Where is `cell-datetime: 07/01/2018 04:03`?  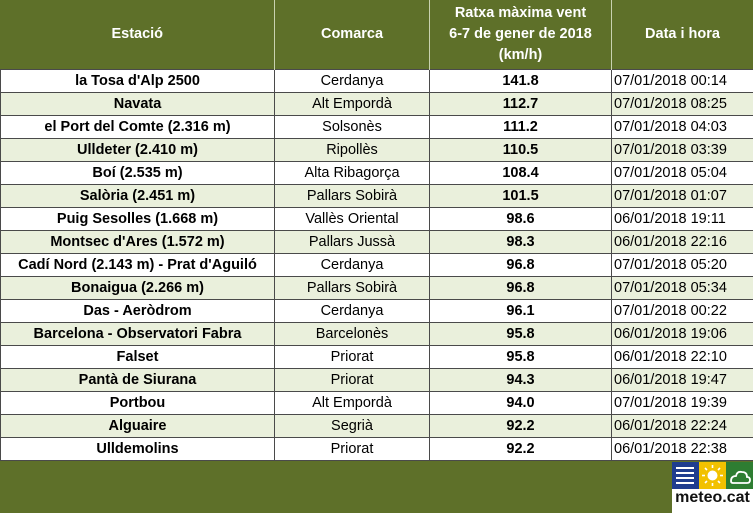 cell-datetime: 07/01/2018 04:03 is located at coordinates (682, 127).